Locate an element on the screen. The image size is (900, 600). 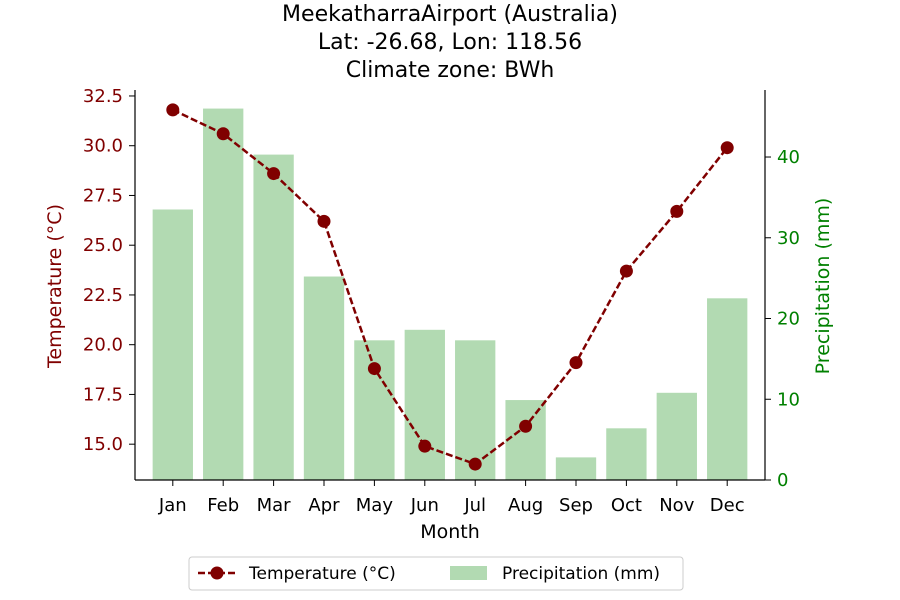
legend-temperature-label: Temperature (°C) is located at coordinates (322, 574).